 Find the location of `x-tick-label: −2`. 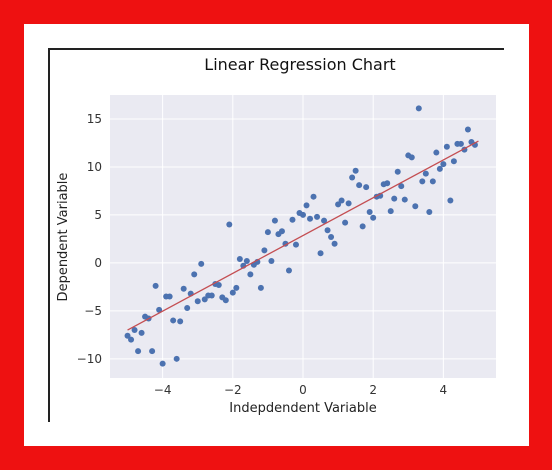

x-tick-label: −2 is located at coordinates (233, 390).